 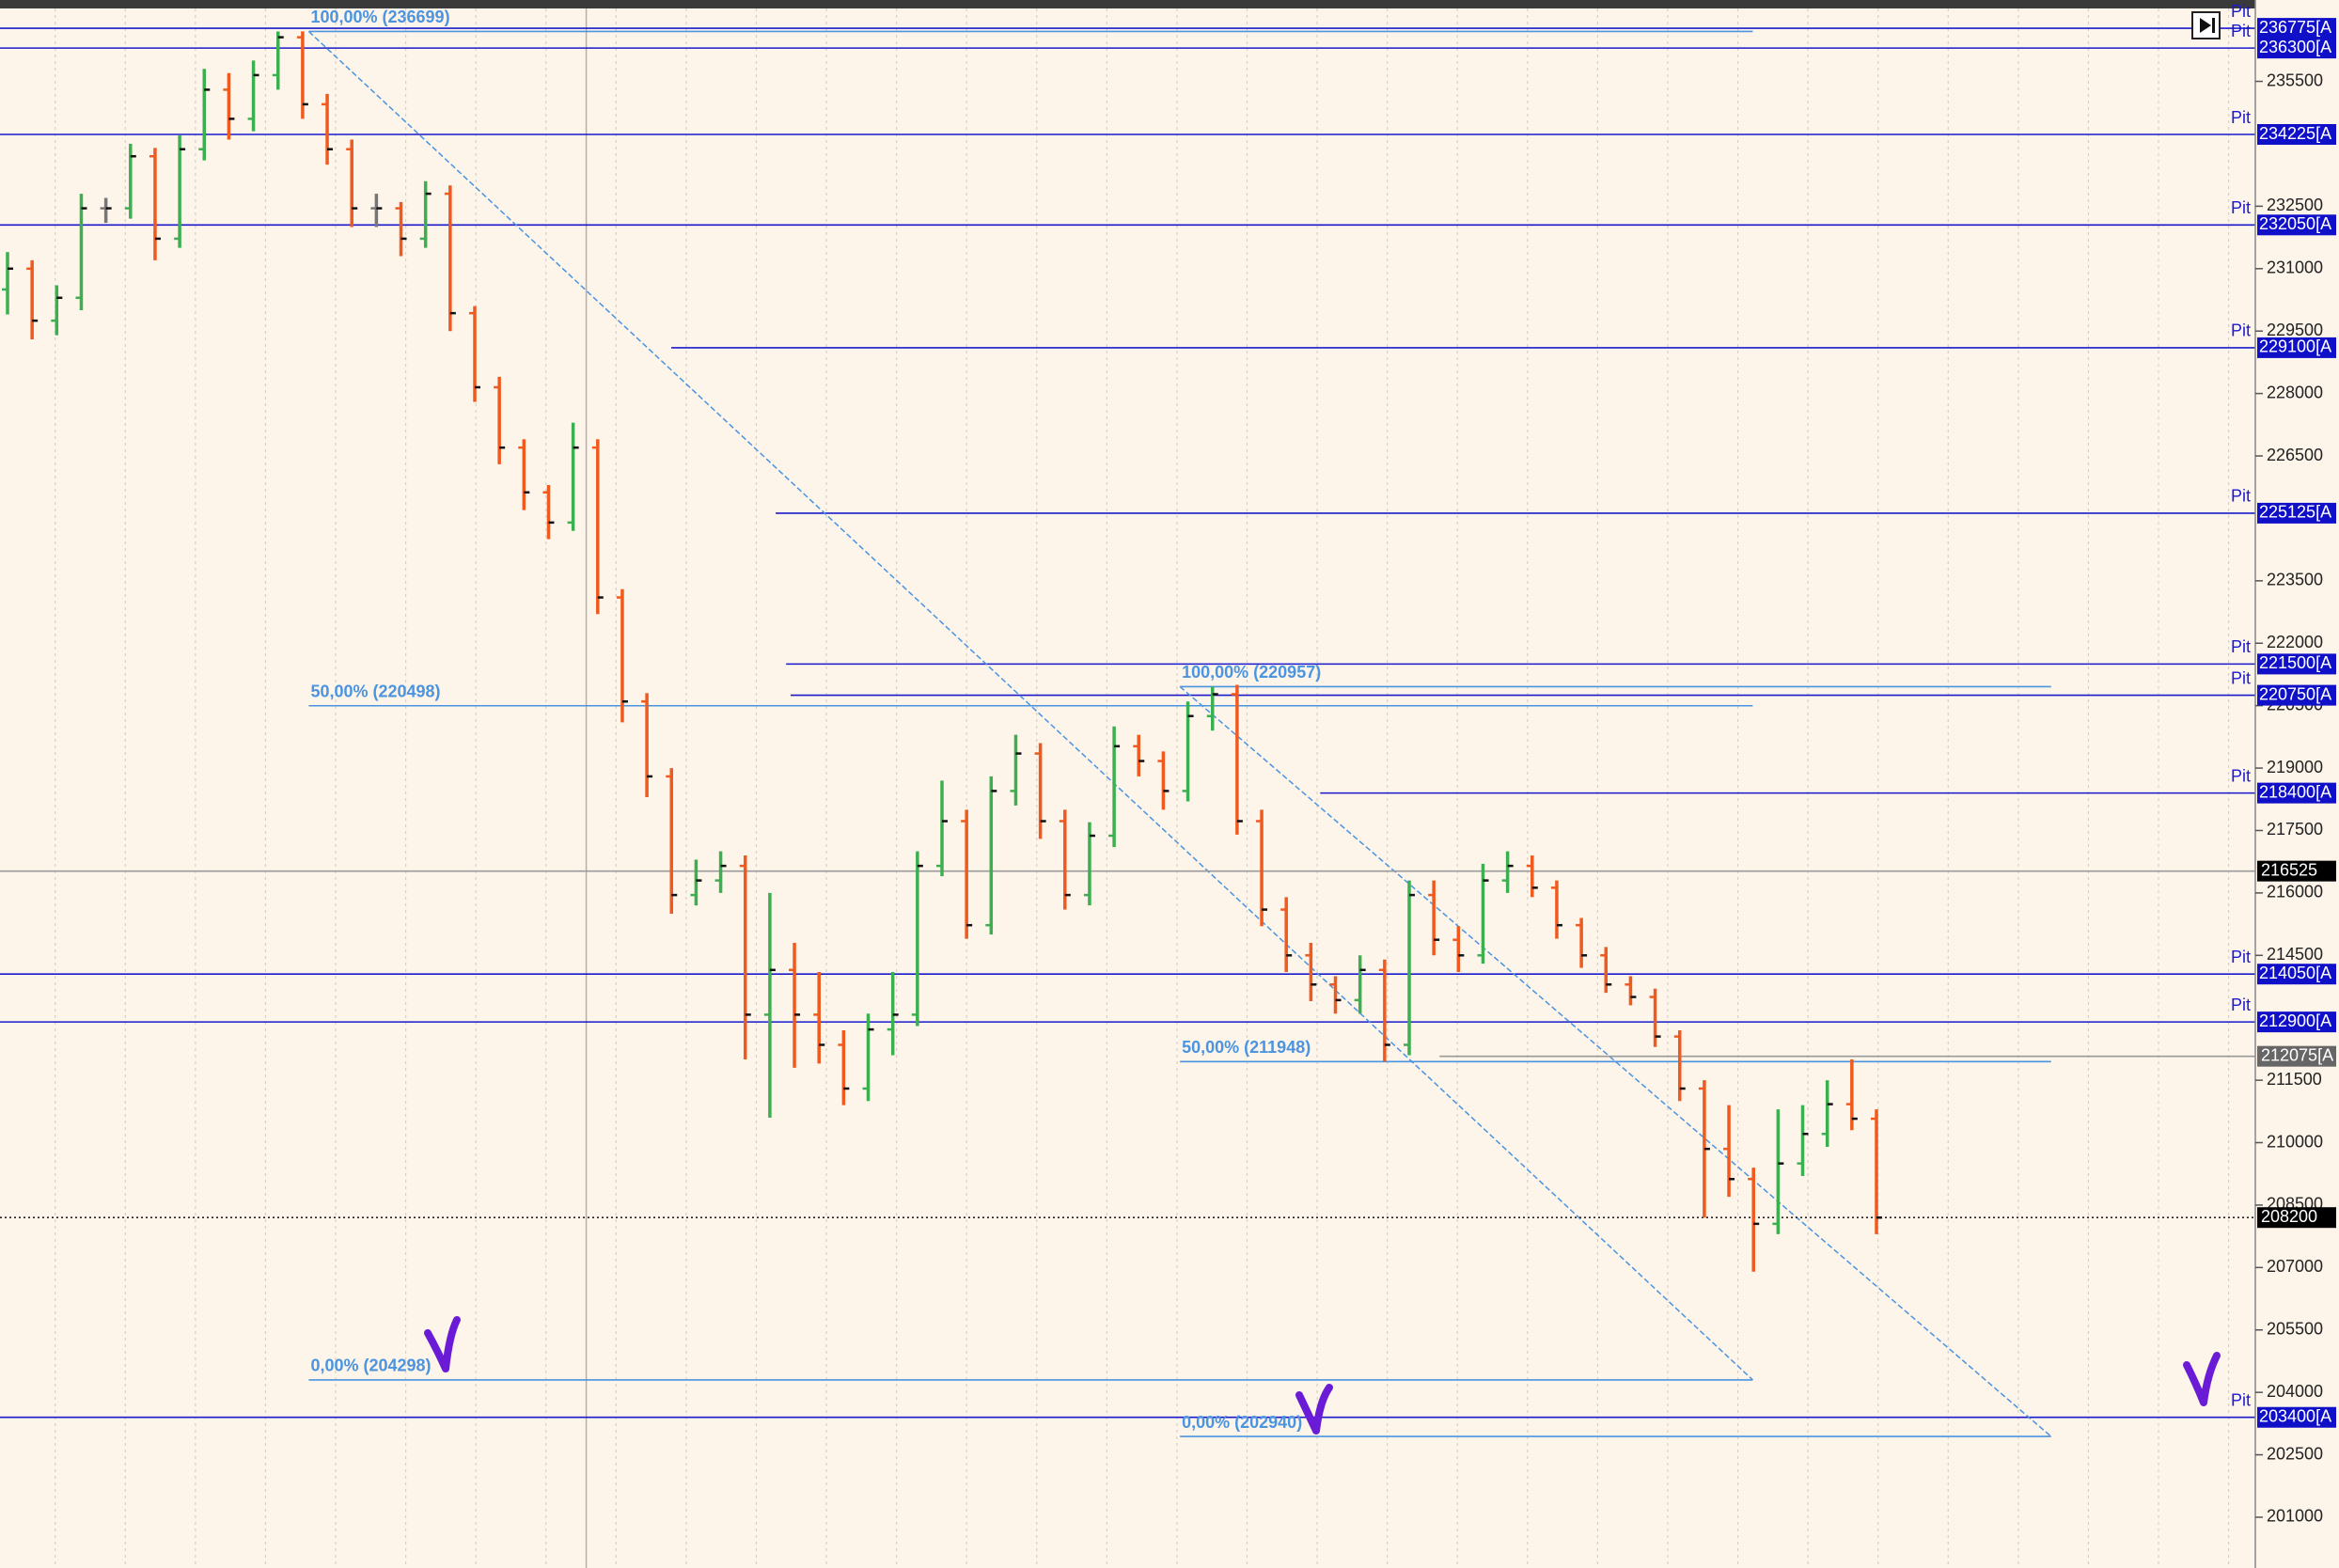 What do you see at coordinates (2295, 1516) in the screenshot?
I see `y-tick-label: 201000` at bounding box center [2295, 1516].